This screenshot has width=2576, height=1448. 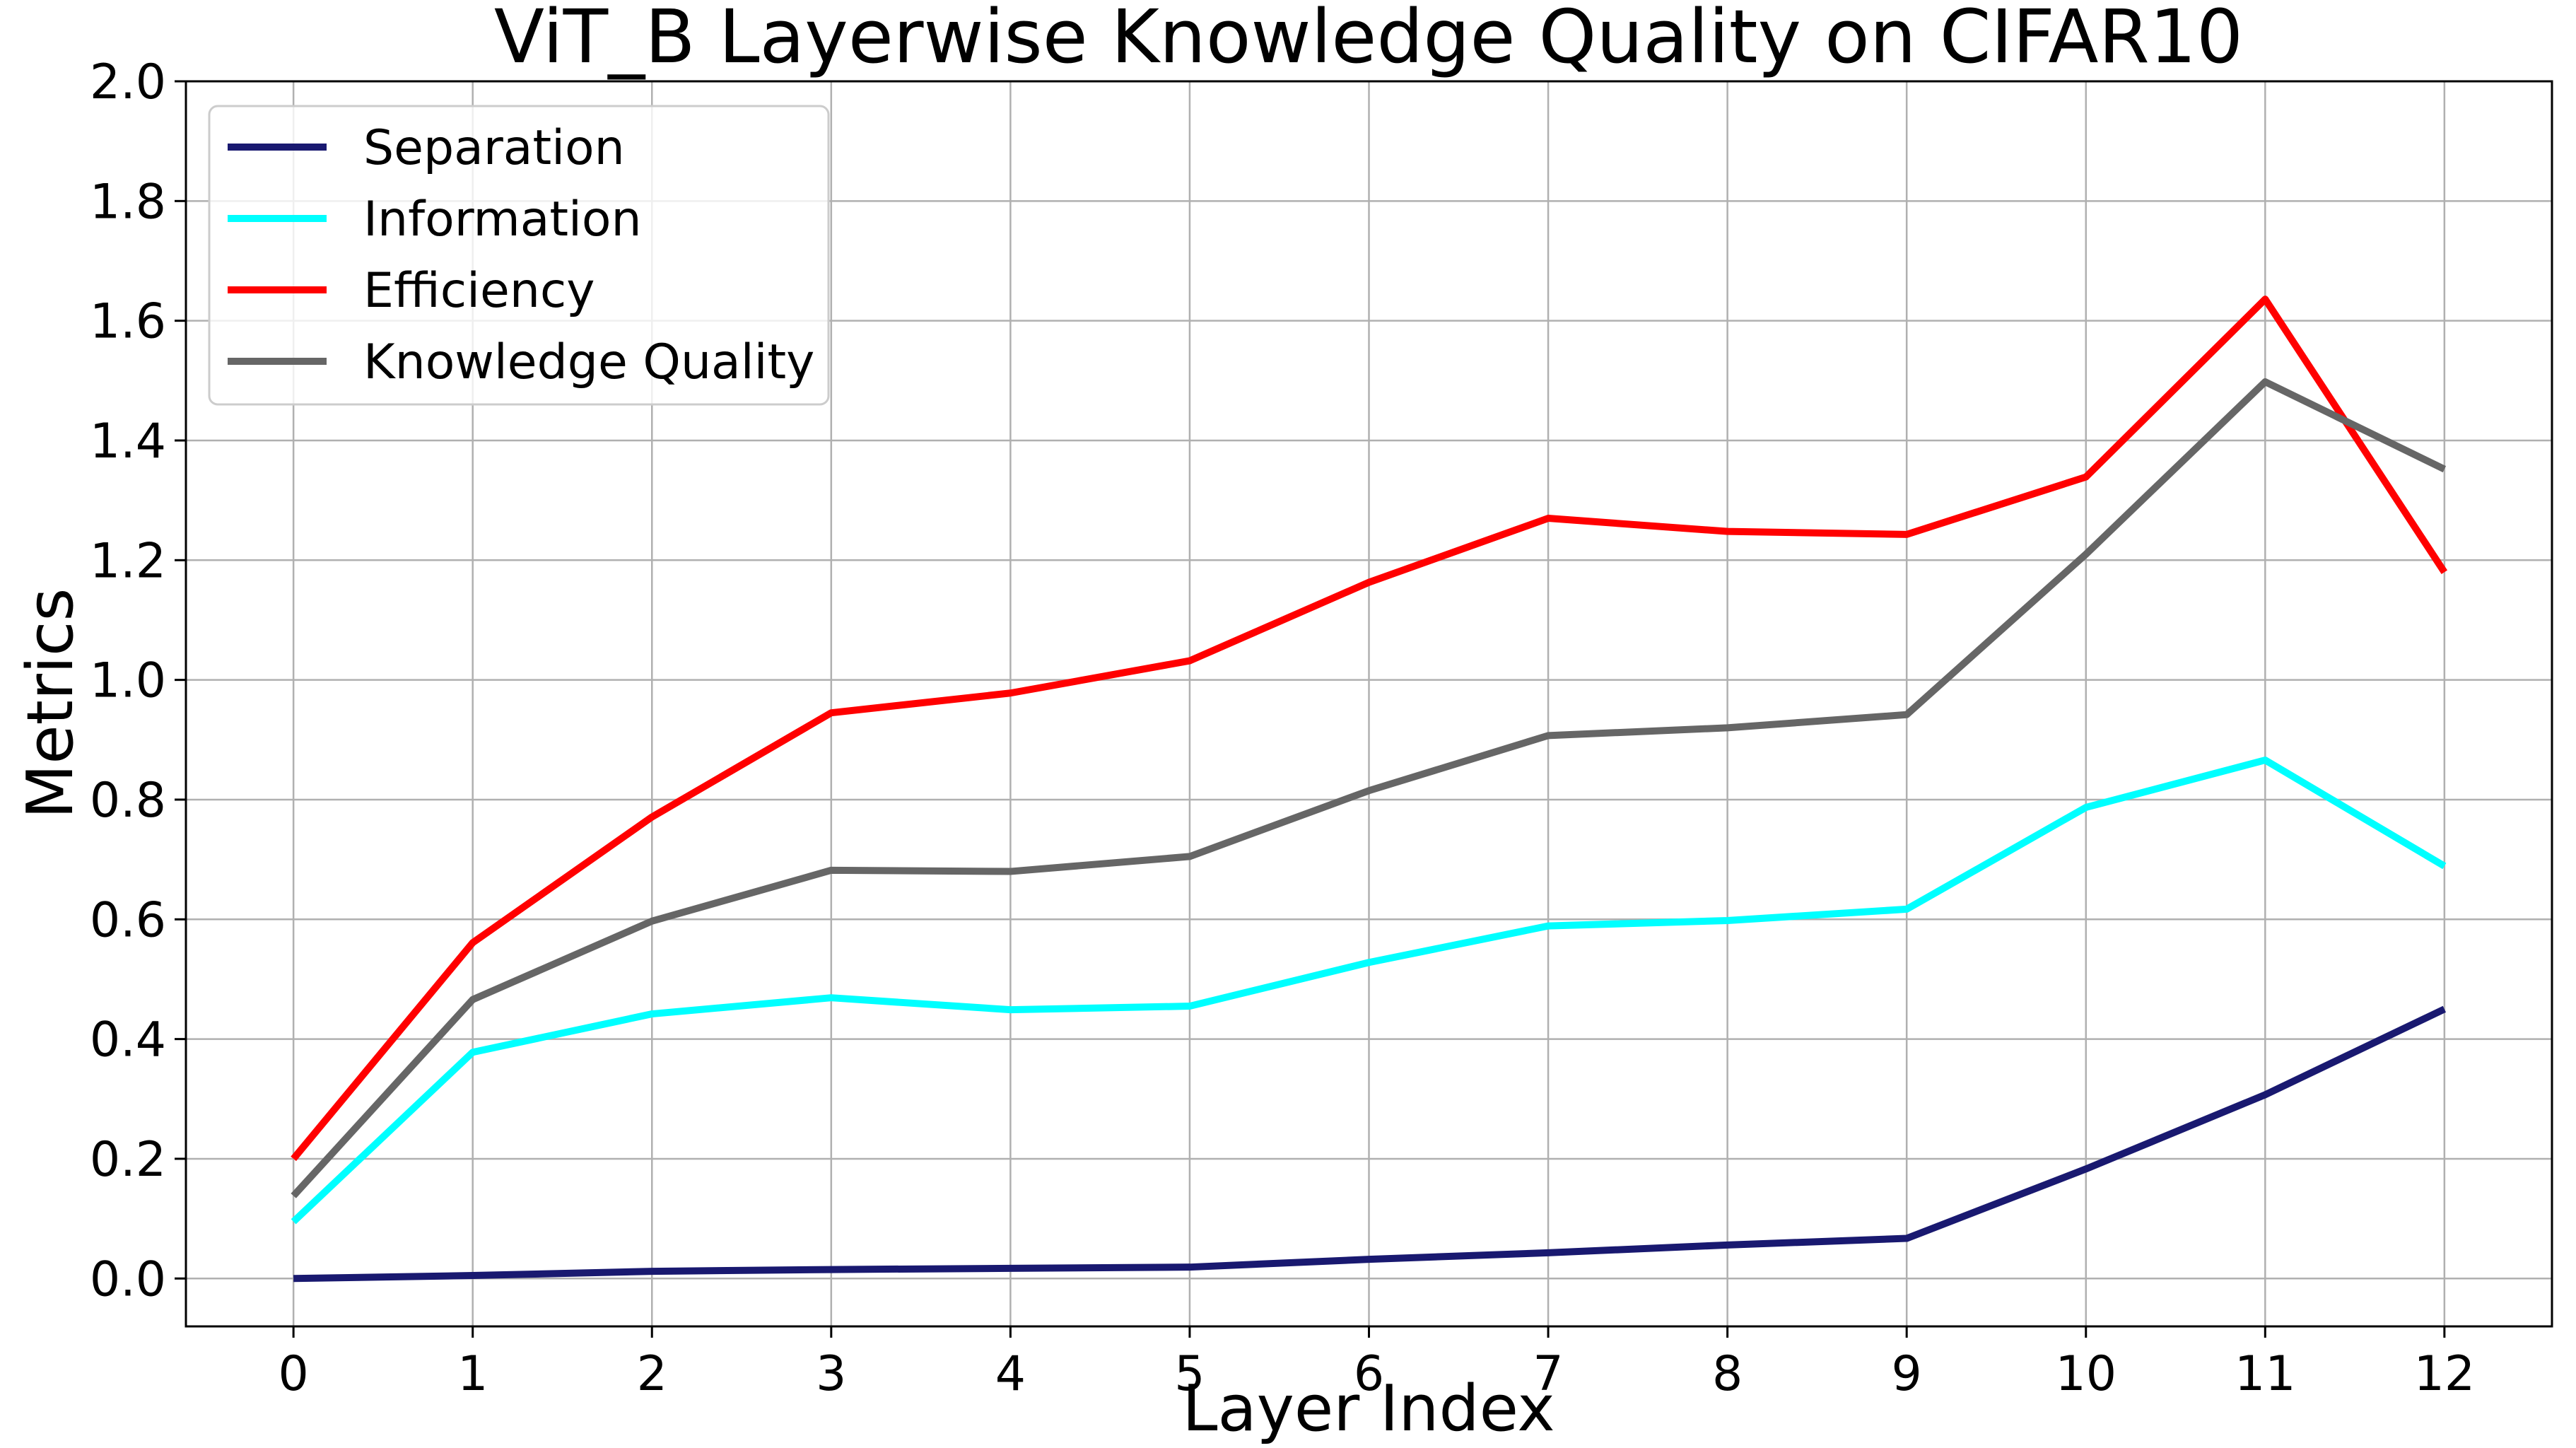 What do you see at coordinates (831, 1374) in the screenshot?
I see `x-tick-label: 3` at bounding box center [831, 1374].